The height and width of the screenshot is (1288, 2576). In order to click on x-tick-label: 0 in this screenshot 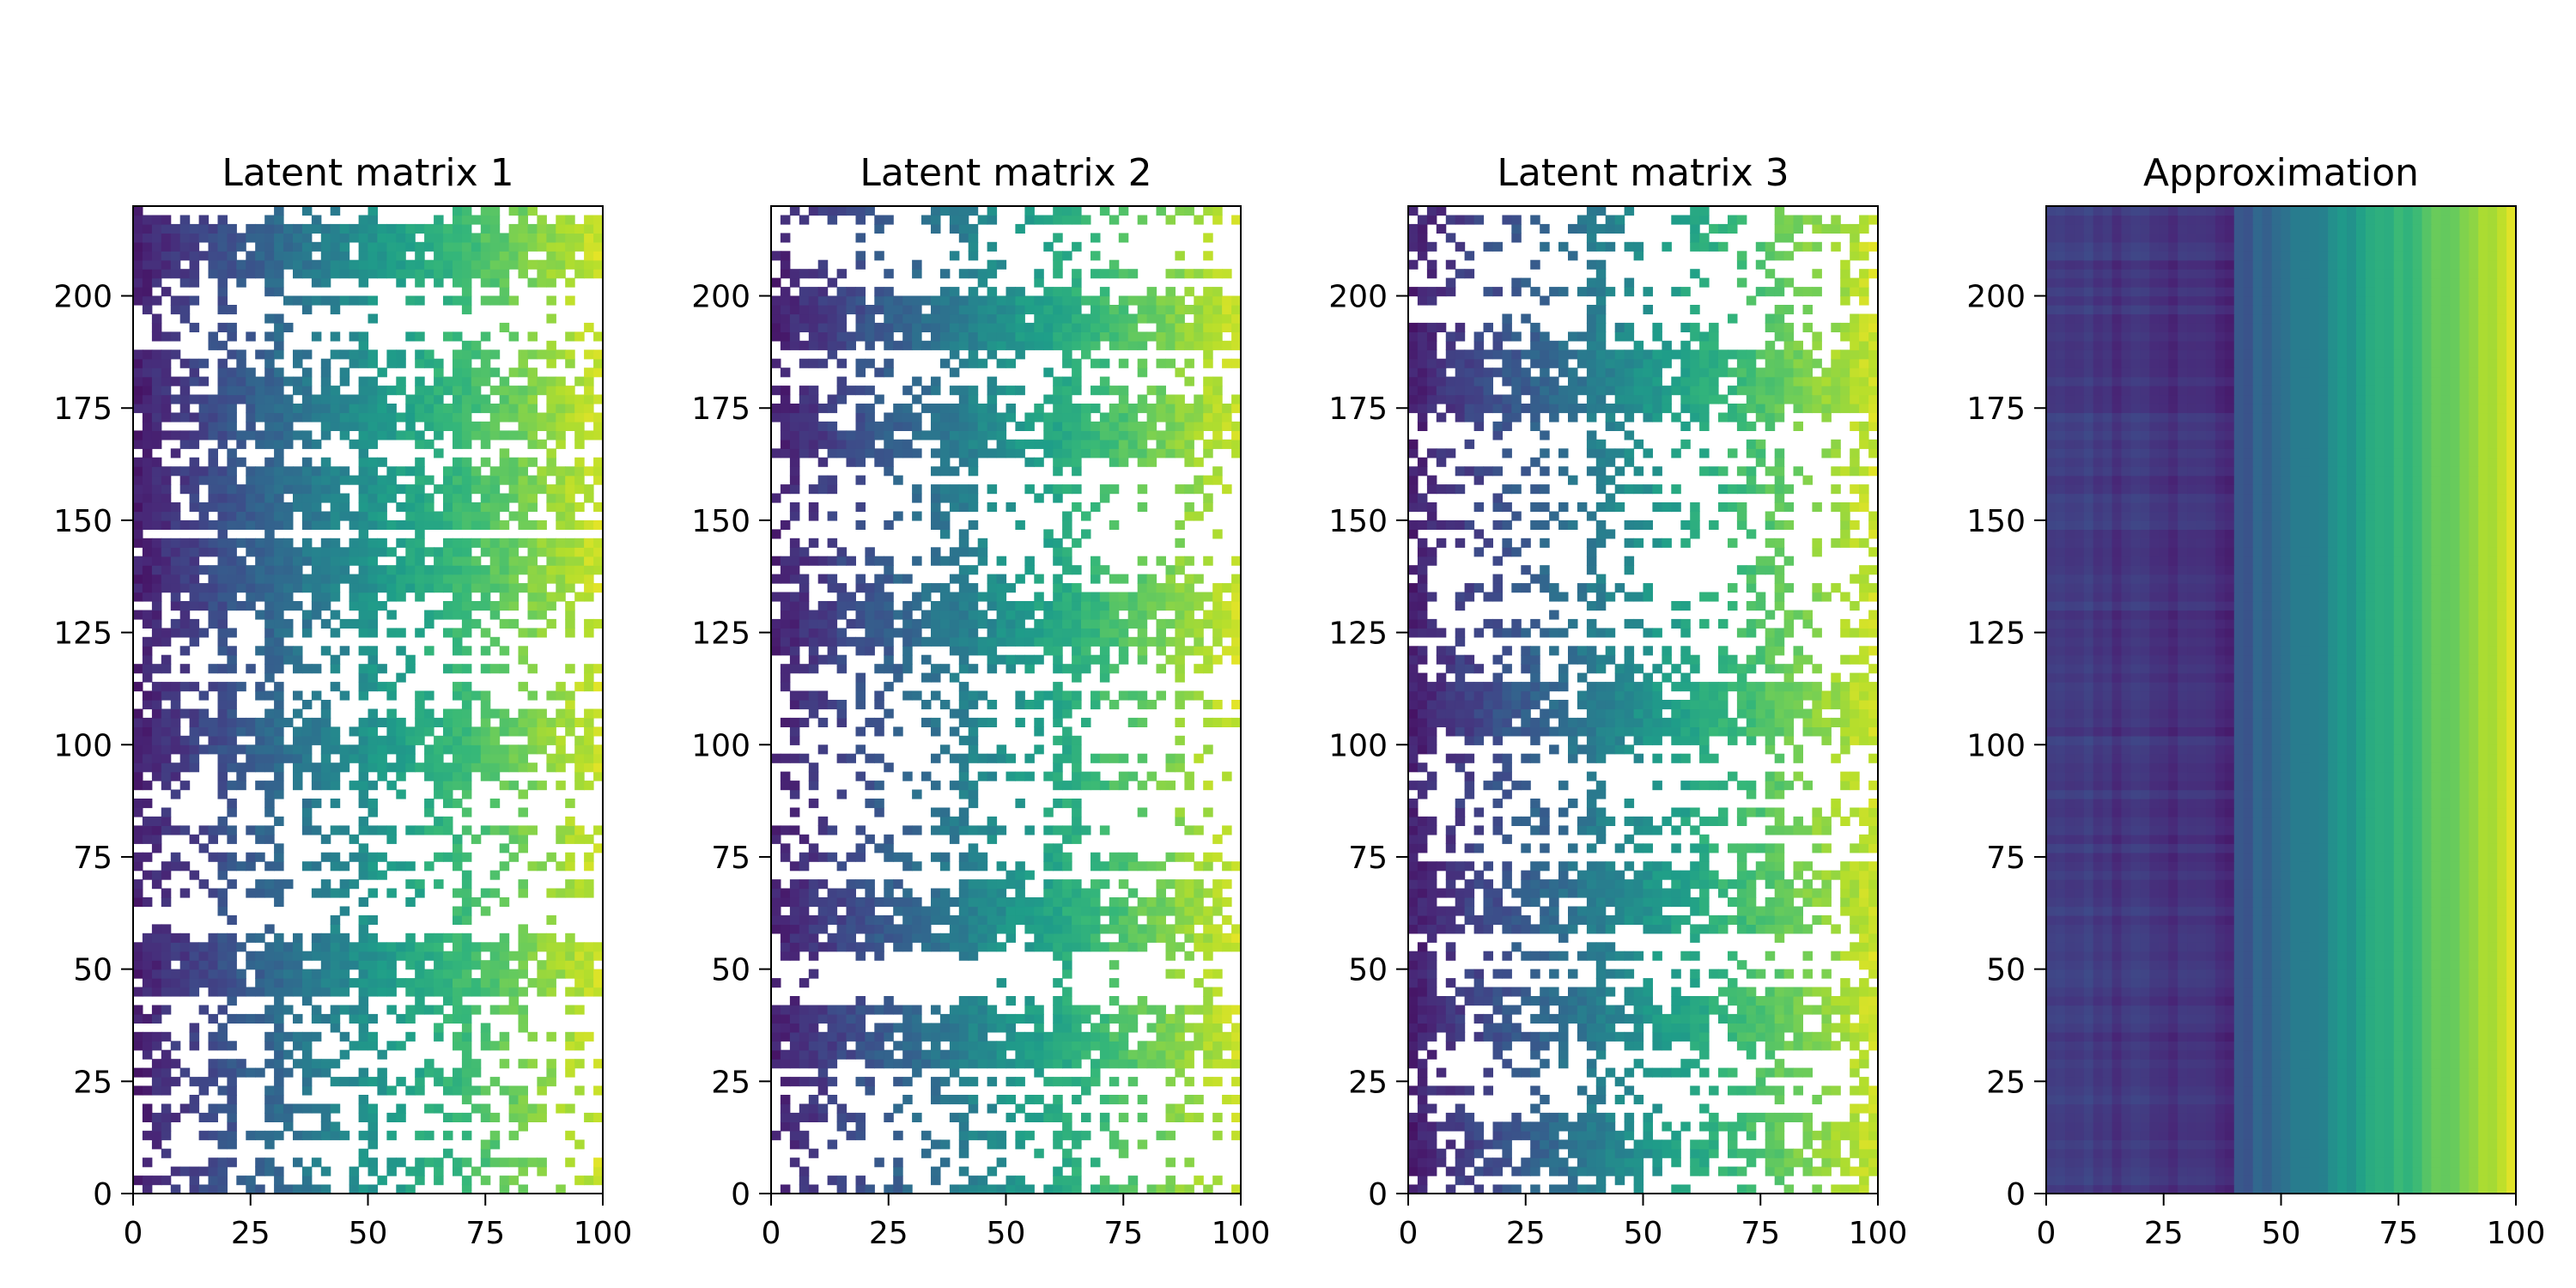, I will do `click(133, 1233)`.